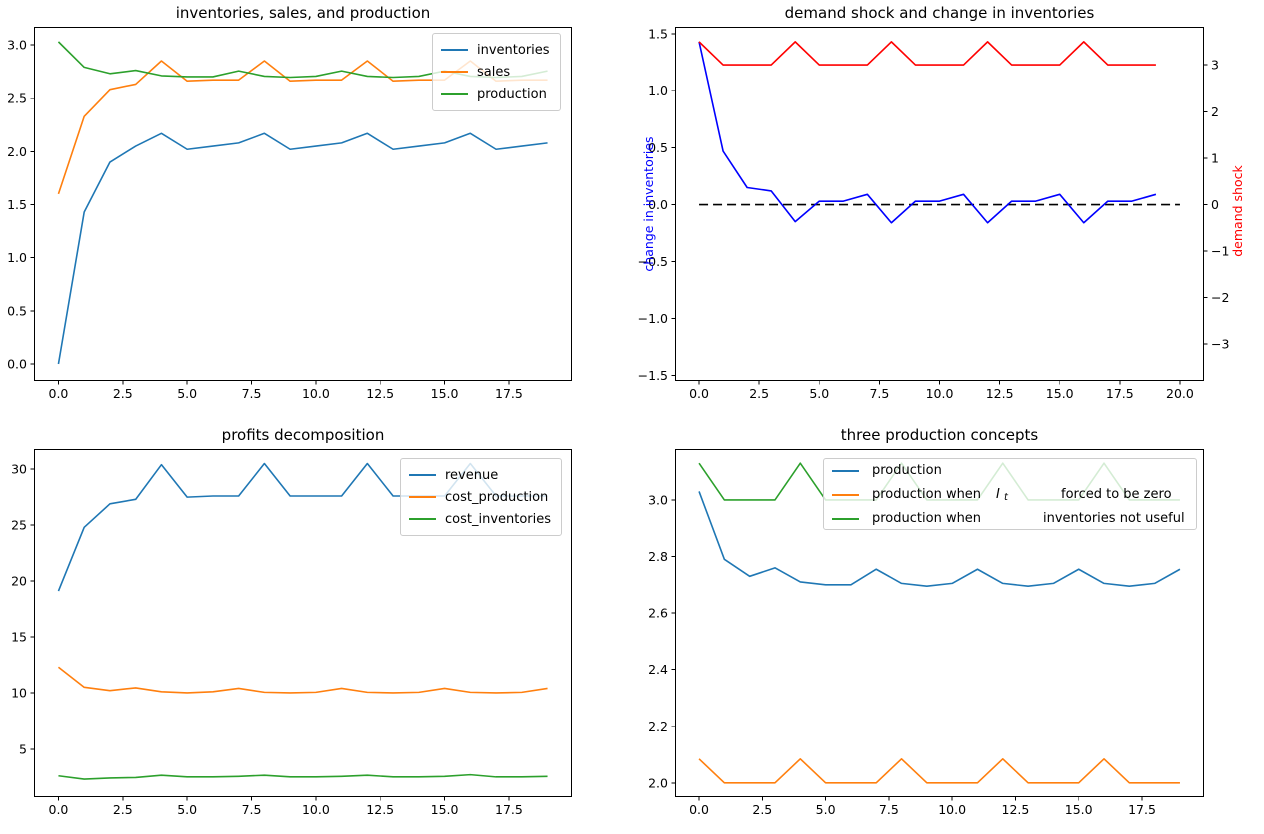  Describe the element at coordinates (19, 469) in the screenshot. I see `y-tick-label: 30` at that location.